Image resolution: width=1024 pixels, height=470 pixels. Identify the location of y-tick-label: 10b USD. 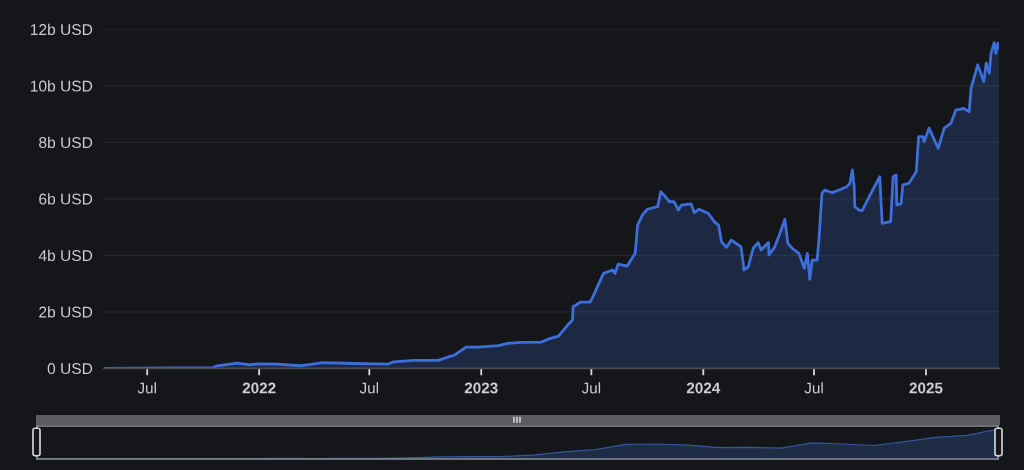
(61, 86).